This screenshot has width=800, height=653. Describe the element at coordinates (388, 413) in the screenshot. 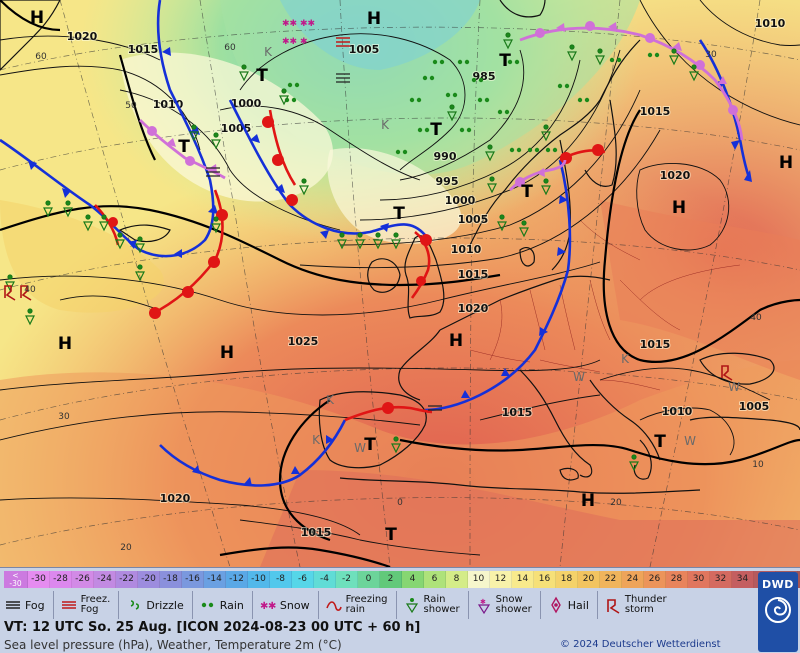

I see `warm-front-iberia` at that location.